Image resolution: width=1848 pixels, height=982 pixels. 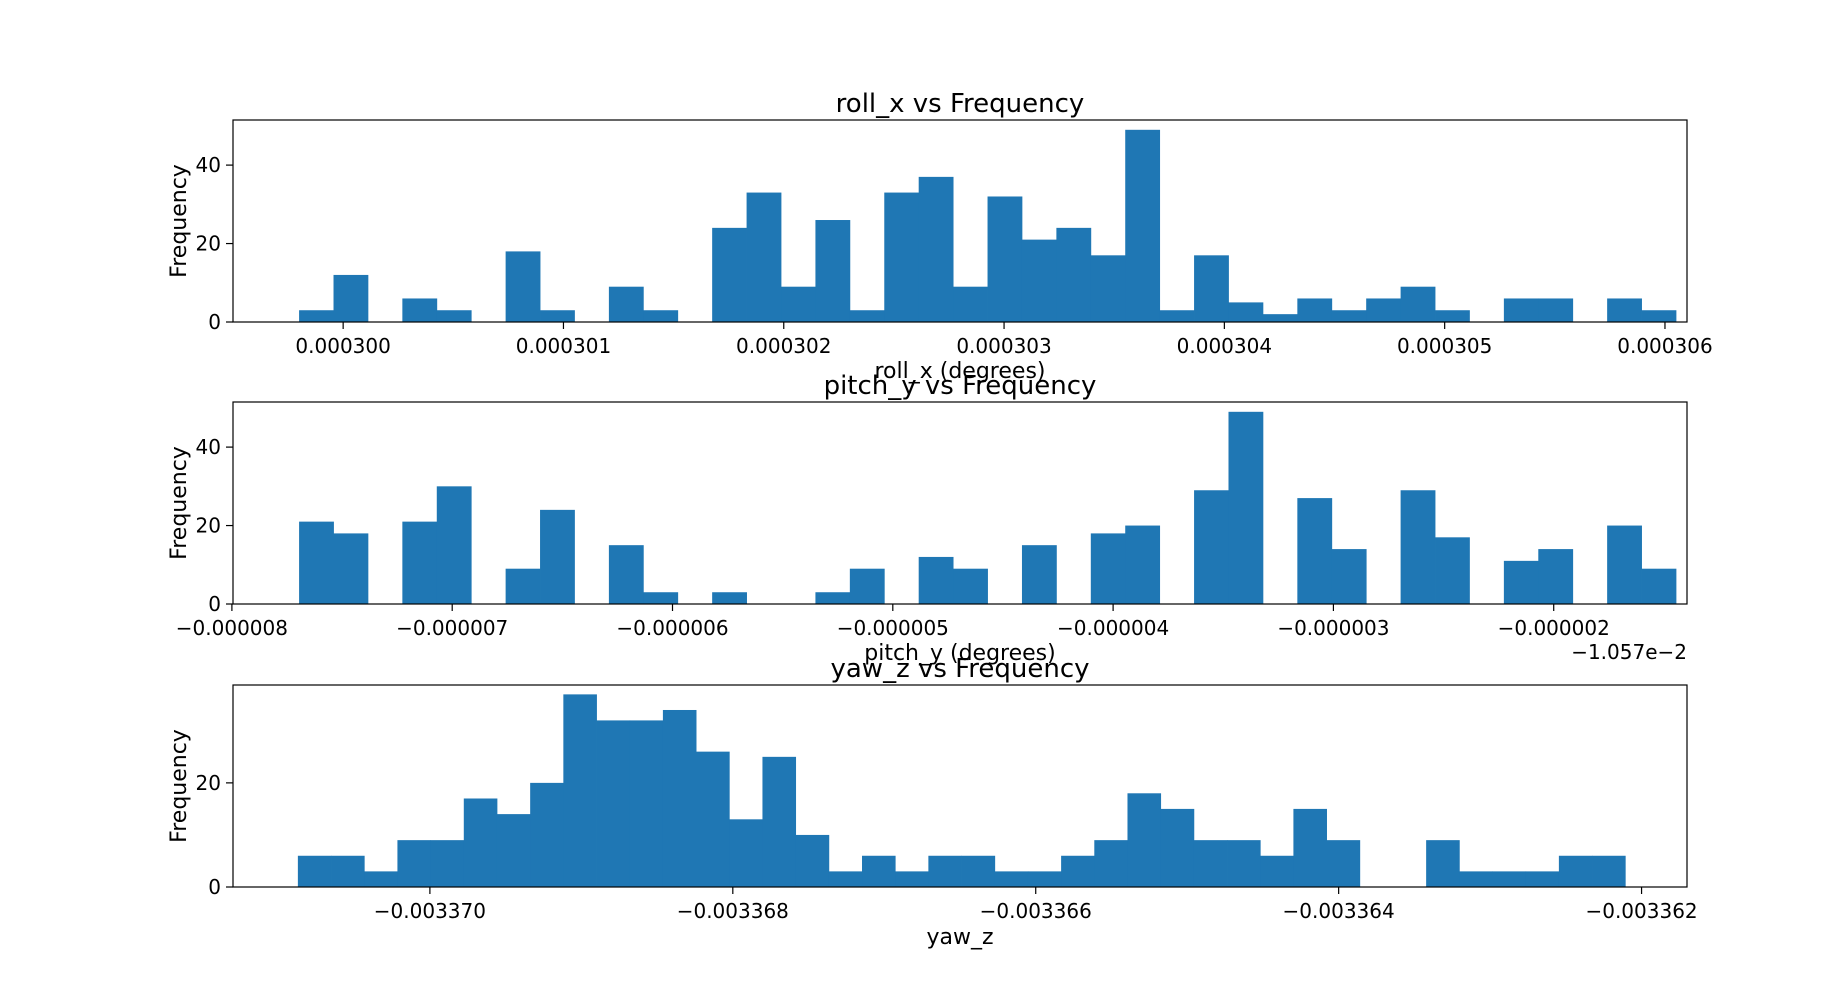 What do you see at coordinates (1554, 628) in the screenshot?
I see `x-tick-label: −0.000002` at bounding box center [1554, 628].